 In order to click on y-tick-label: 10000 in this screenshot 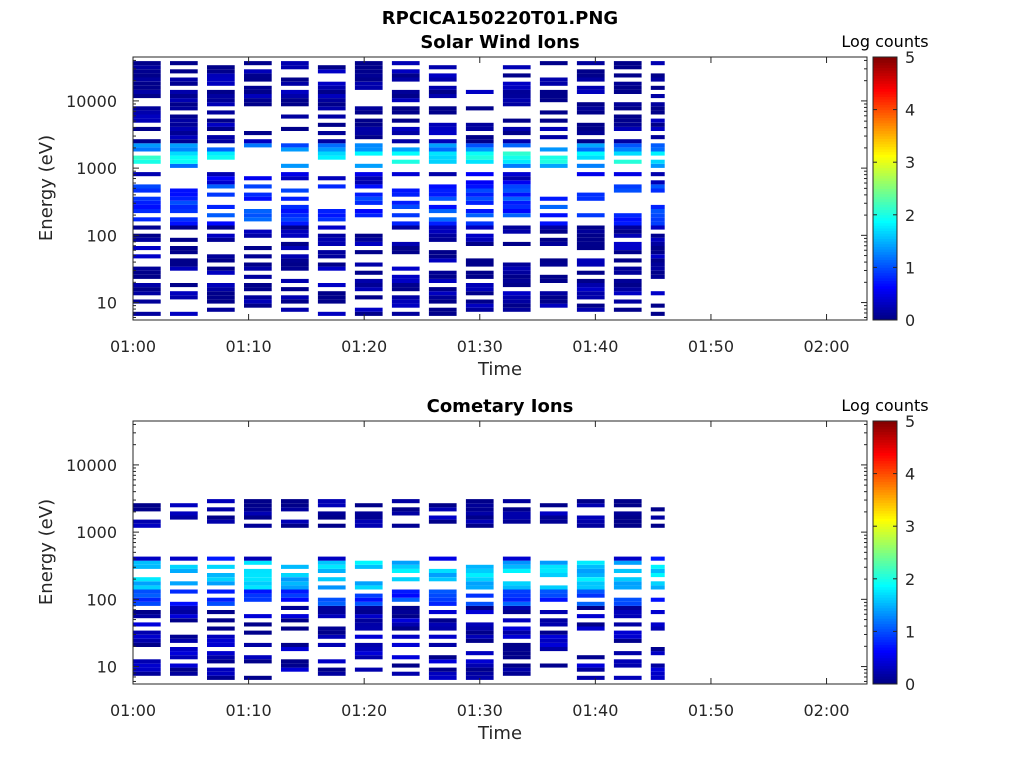, I will do `click(91, 465)`.